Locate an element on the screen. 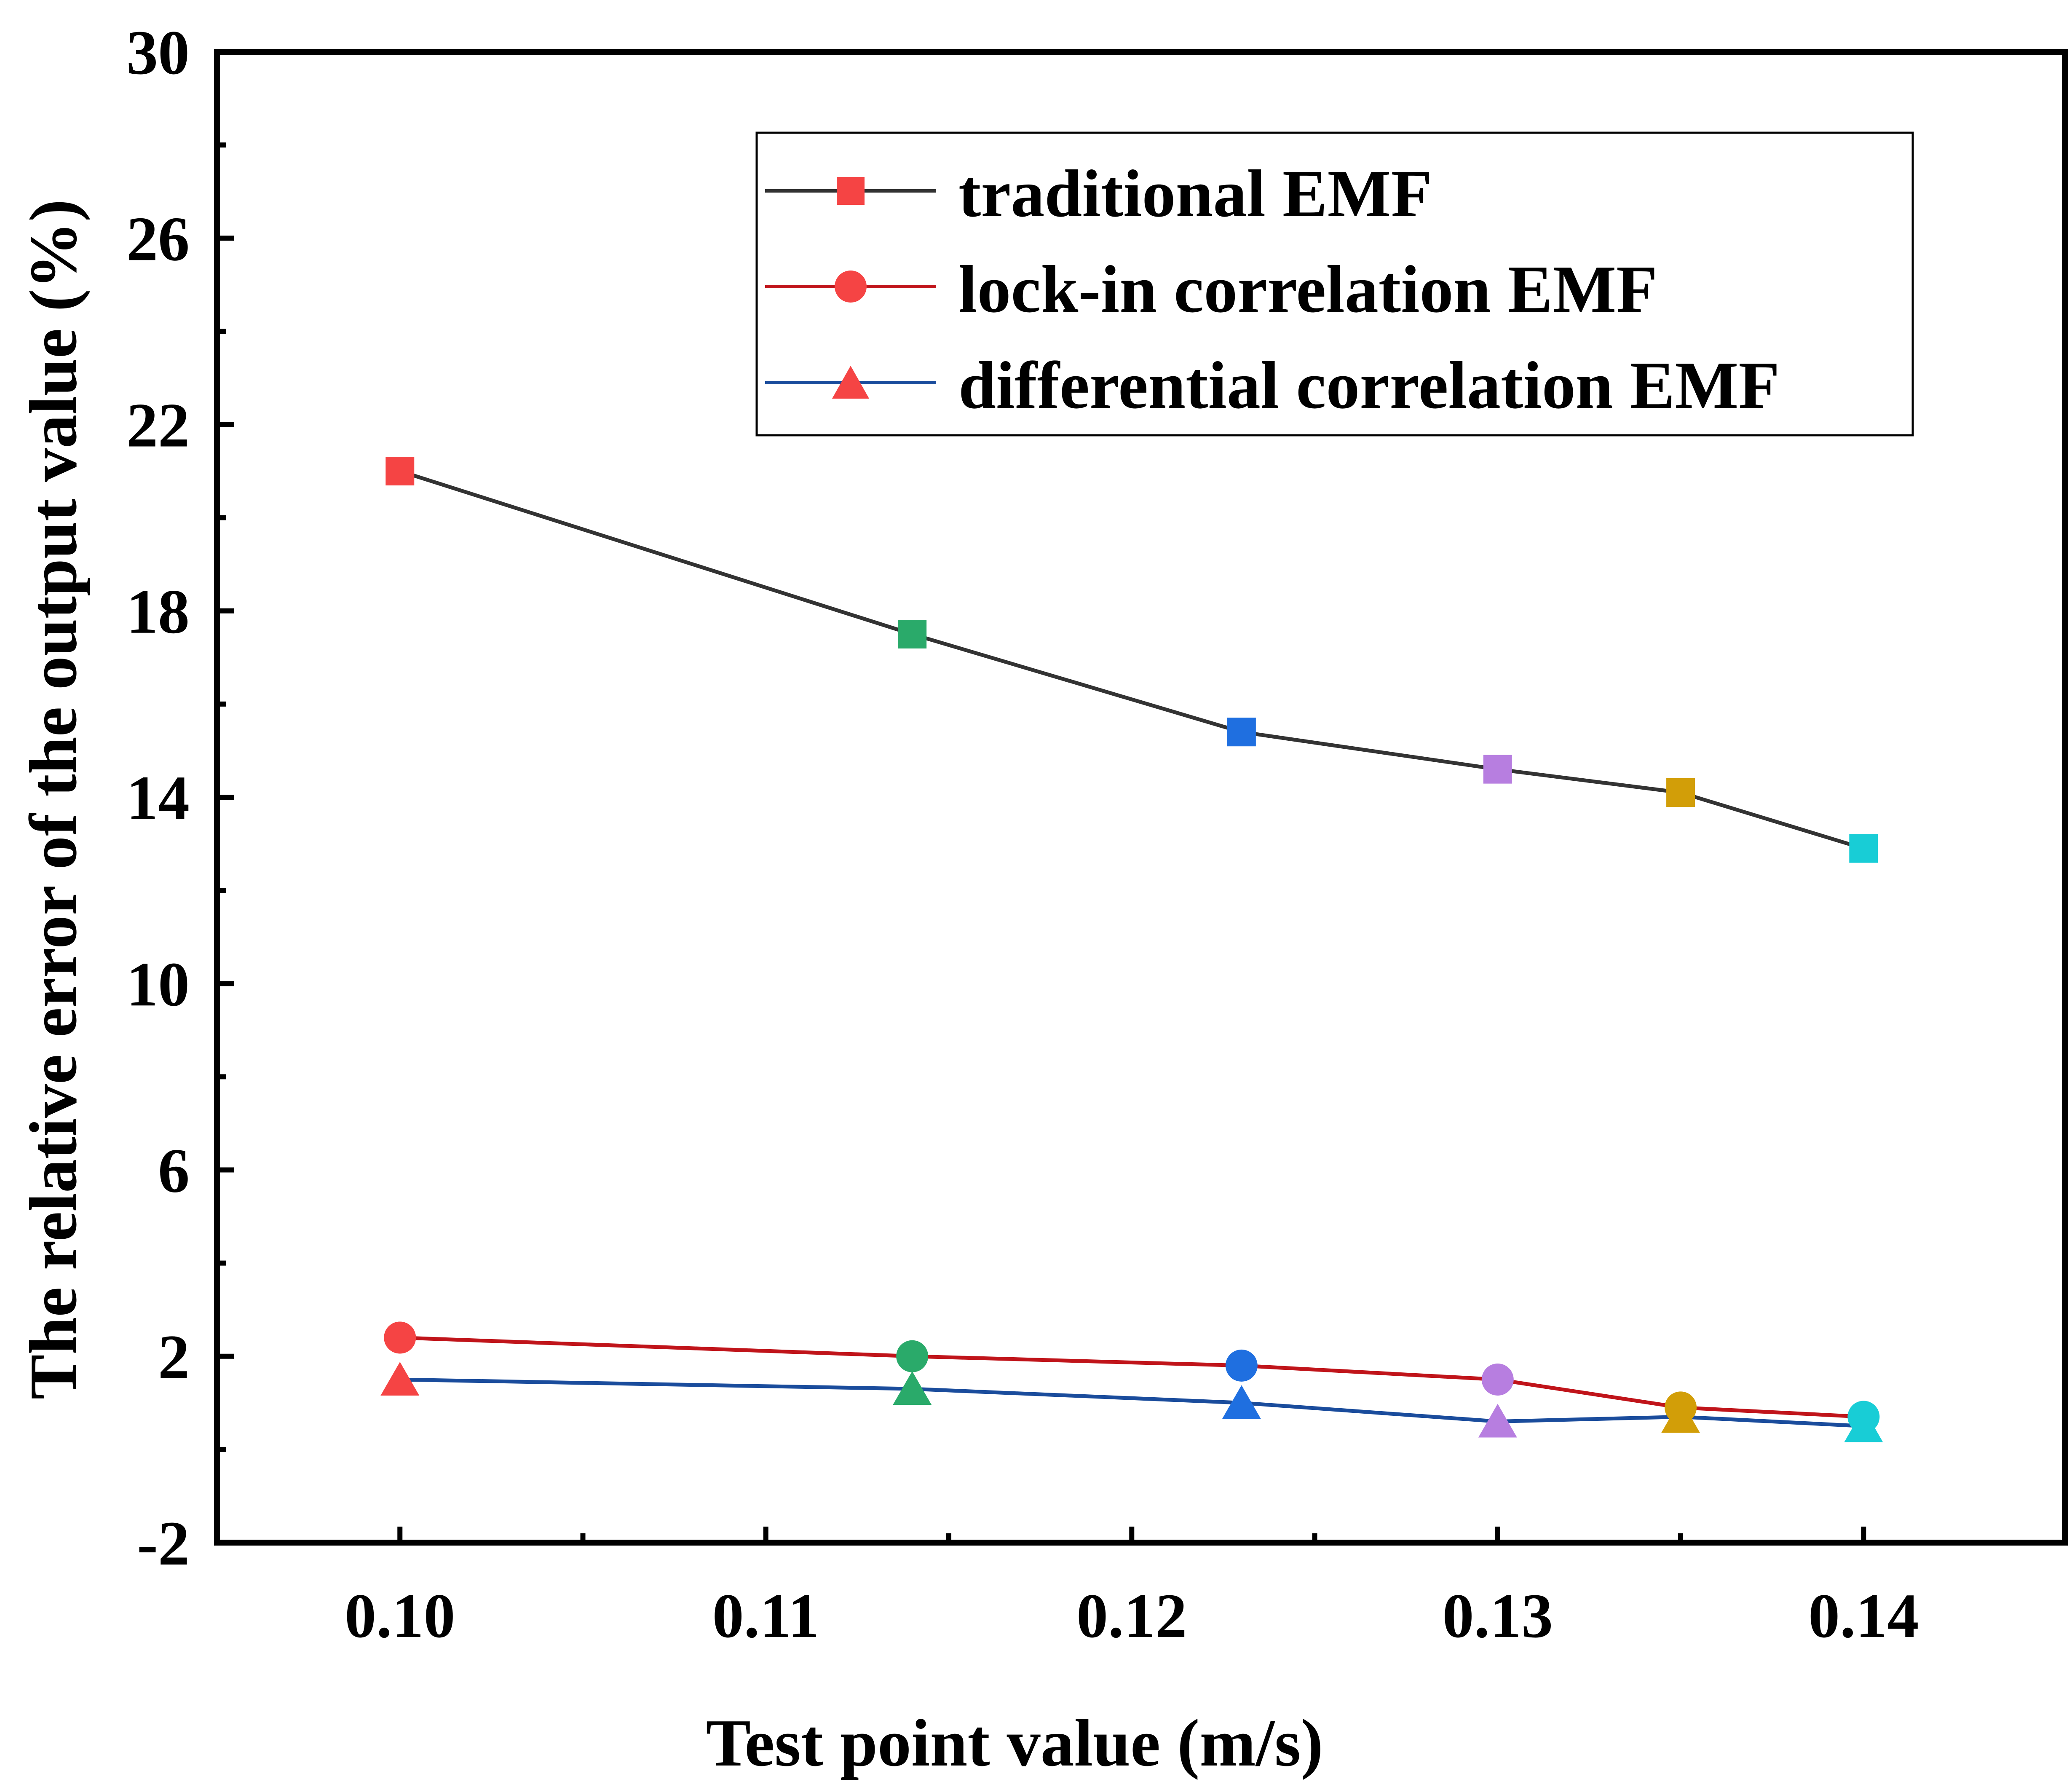  y-tick-label: 14 is located at coordinates (158, 798).